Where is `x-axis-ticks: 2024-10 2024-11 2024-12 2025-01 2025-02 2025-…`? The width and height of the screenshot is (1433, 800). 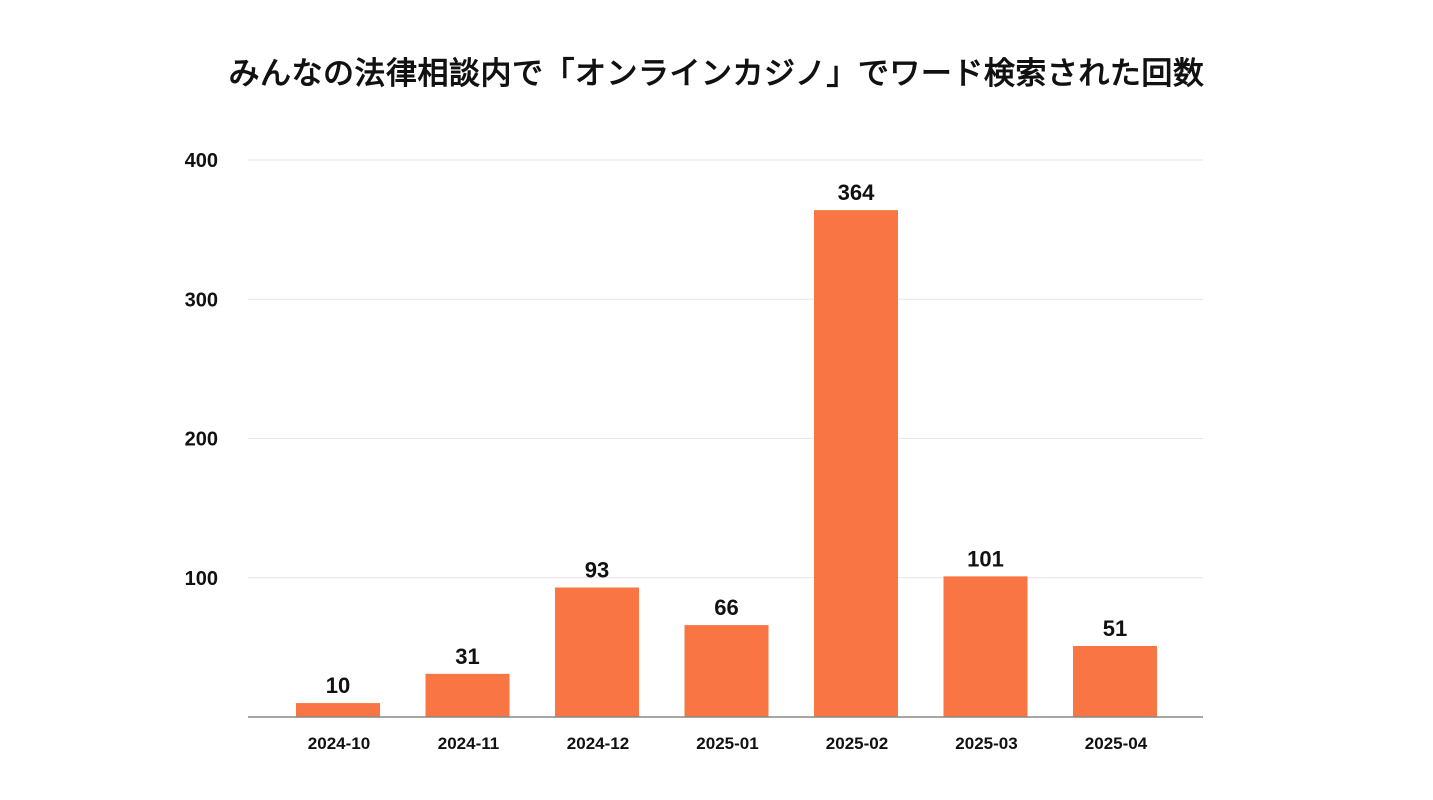 x-axis-ticks: 2024-10 2024-11 2024-12 2025-01 2025-02 2025-… is located at coordinates (728, 743).